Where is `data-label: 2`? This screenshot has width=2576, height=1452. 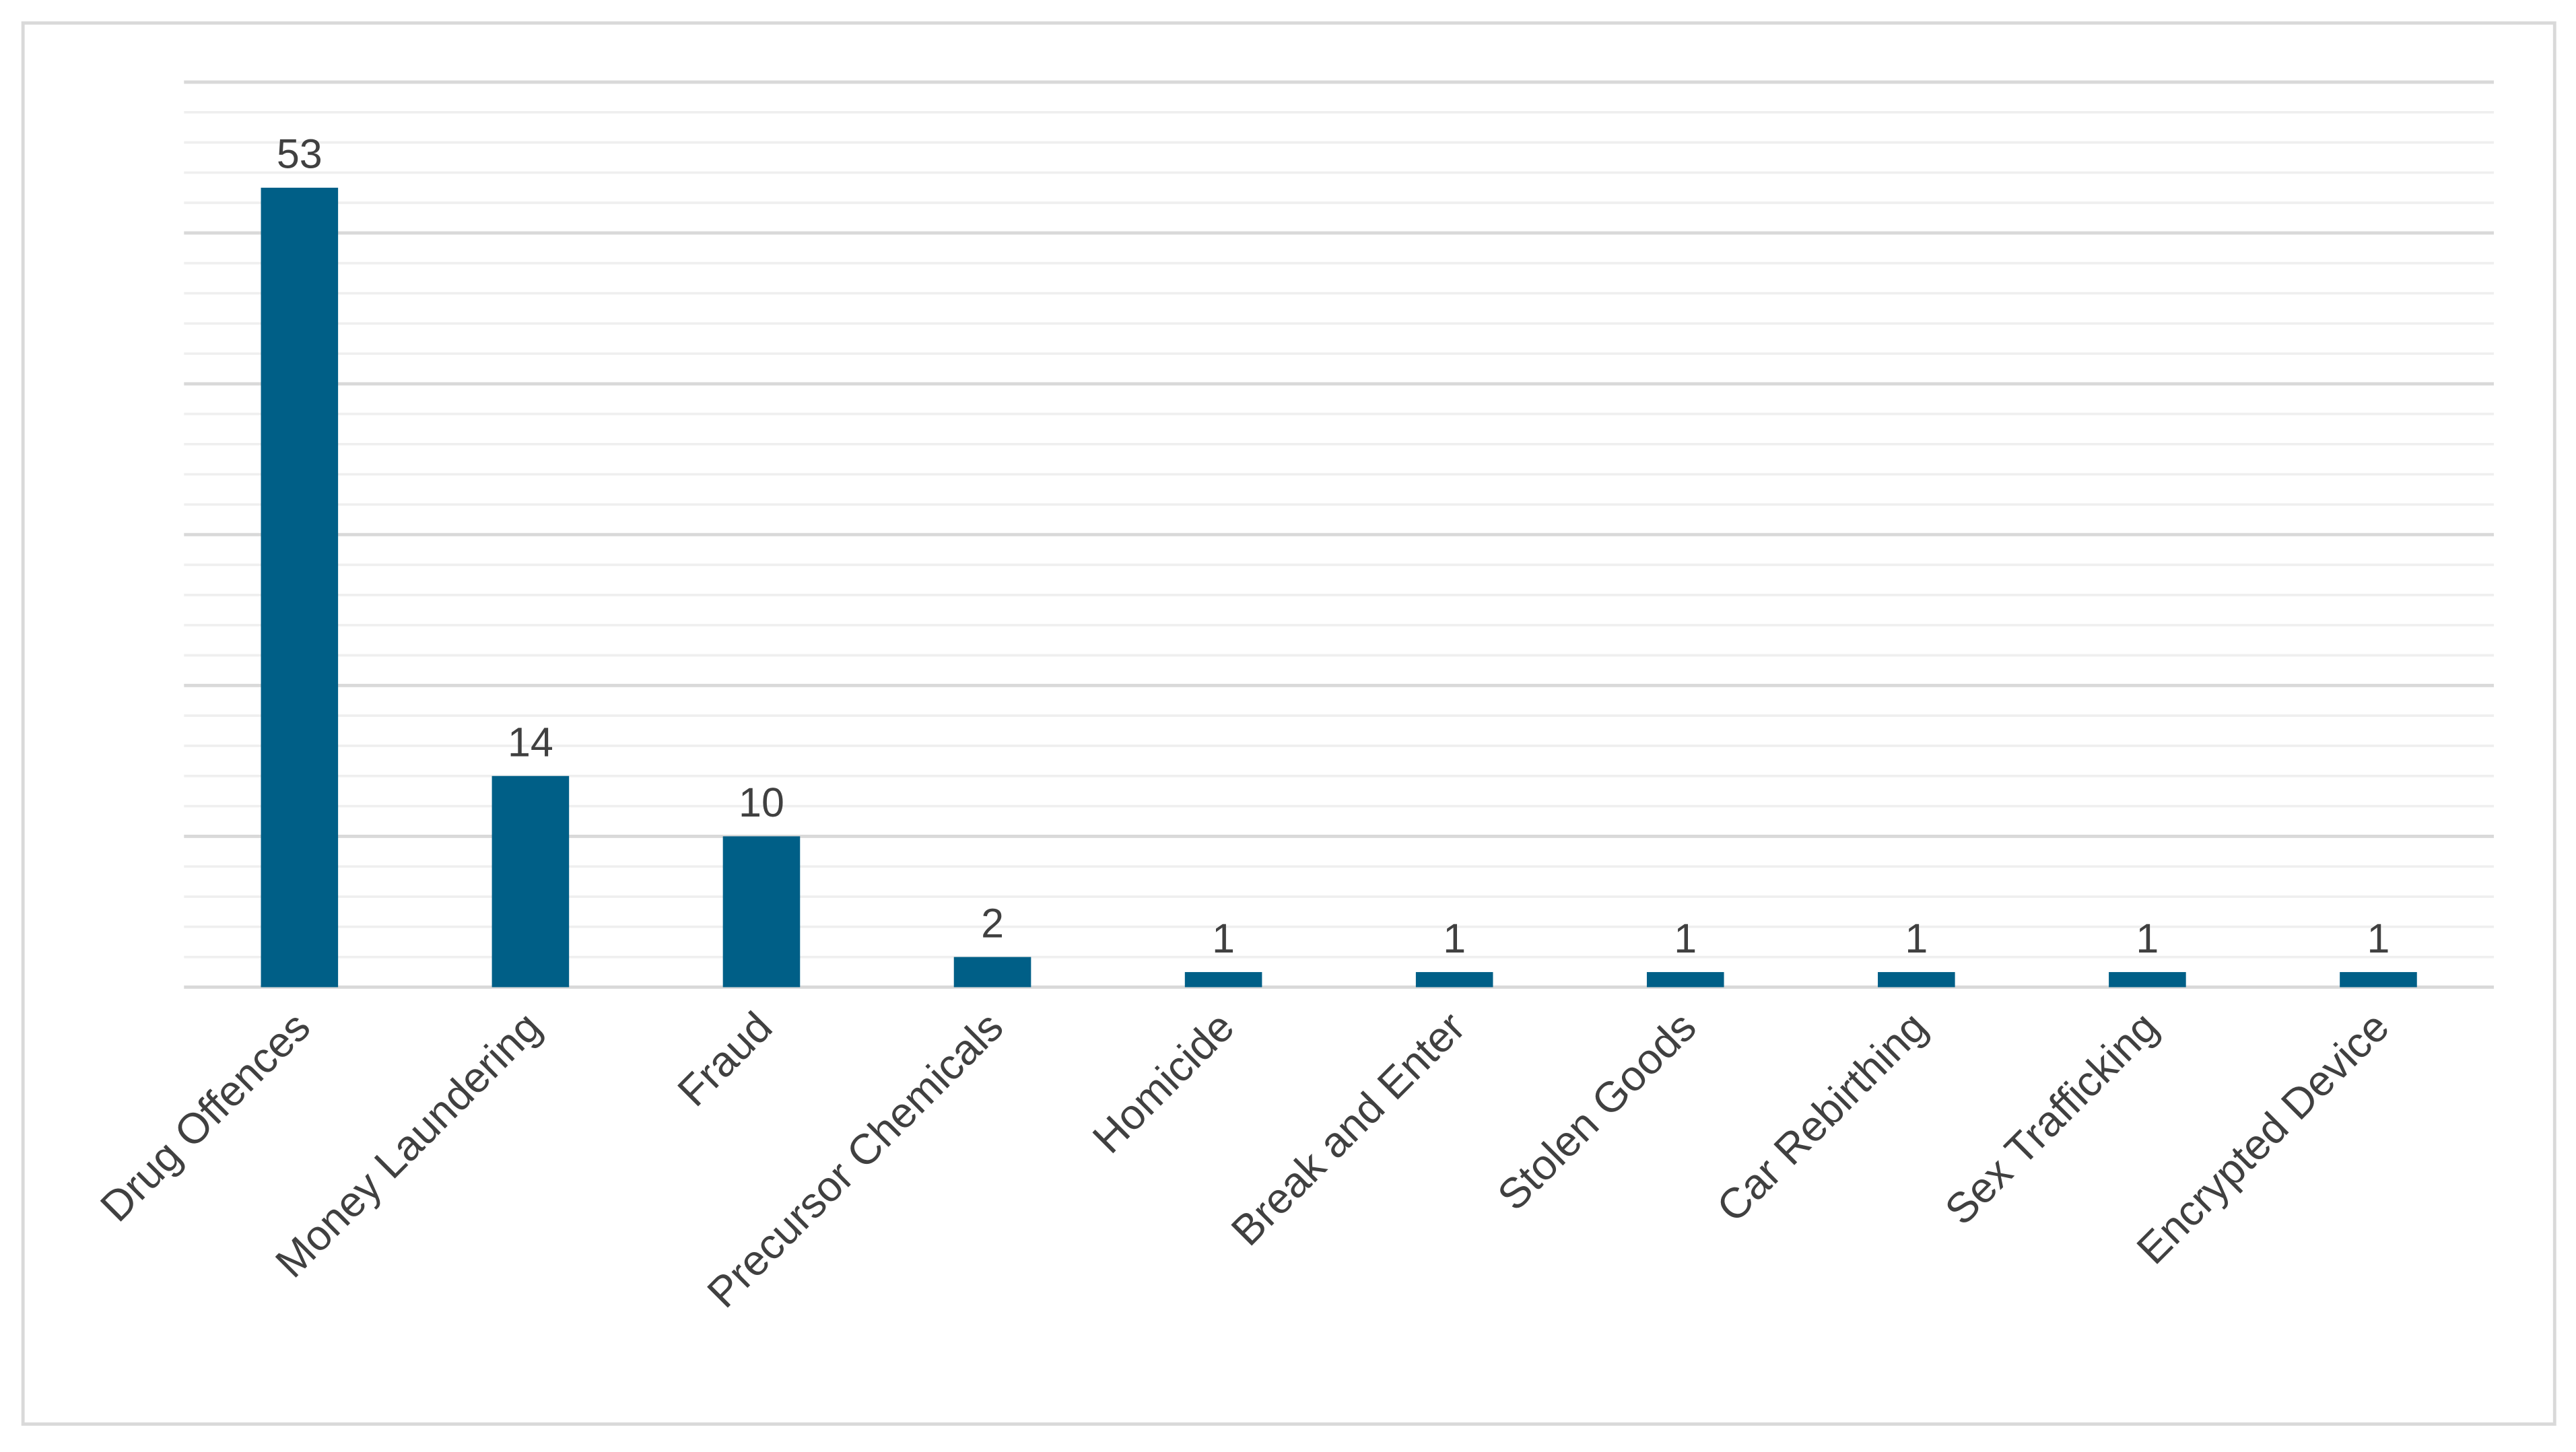
data-label: 2 is located at coordinates (992, 923).